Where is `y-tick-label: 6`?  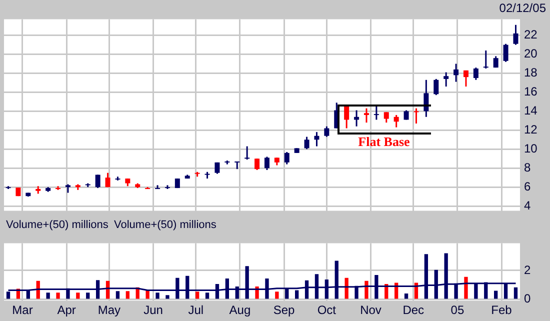
y-tick-label: 6 is located at coordinates (527, 186).